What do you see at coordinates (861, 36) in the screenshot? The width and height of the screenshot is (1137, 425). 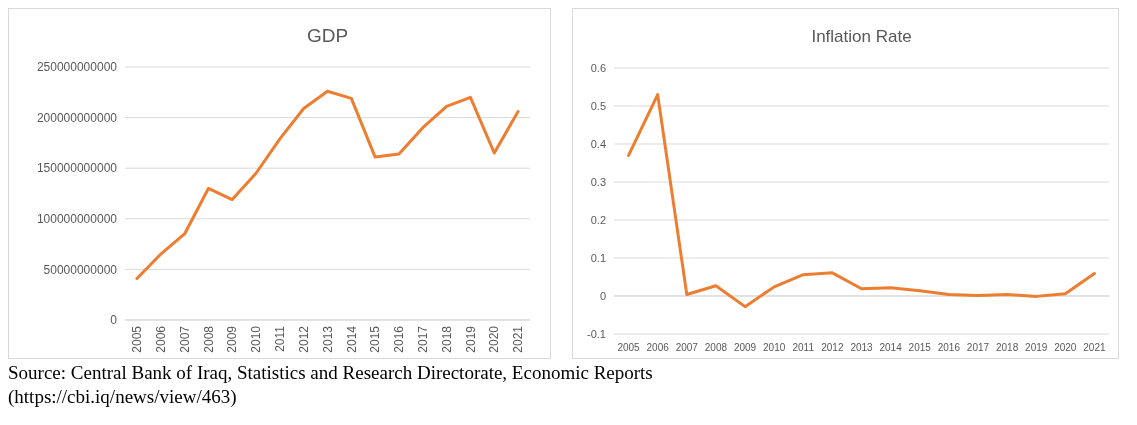 I see `chart-title: Inflation Rate` at bounding box center [861, 36].